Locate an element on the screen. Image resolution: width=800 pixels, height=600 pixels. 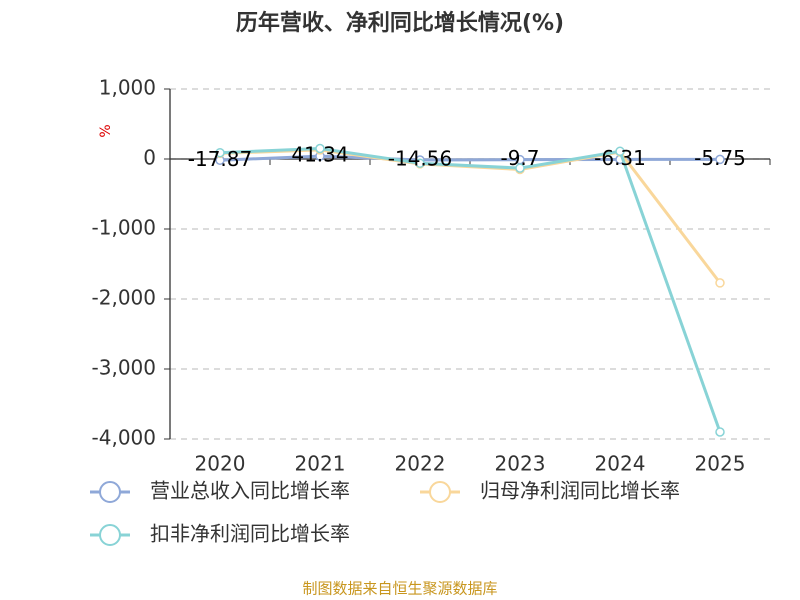
x-tick-label: 2021 is located at coordinates (320, 464).